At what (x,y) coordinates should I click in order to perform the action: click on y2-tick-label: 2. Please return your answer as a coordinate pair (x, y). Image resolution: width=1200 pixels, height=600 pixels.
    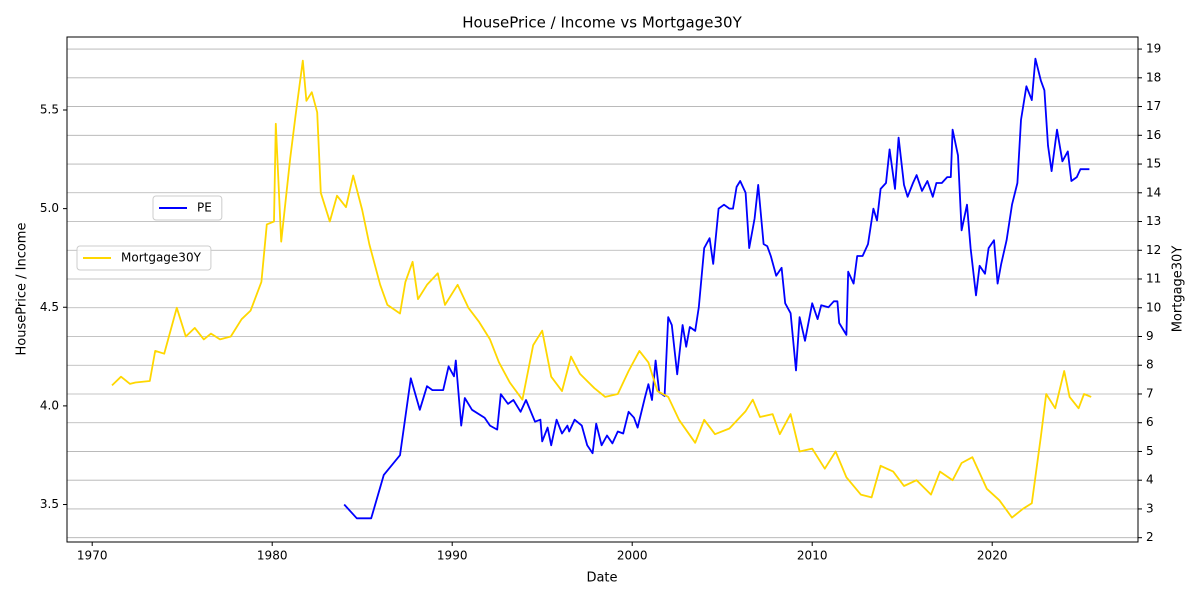
    Looking at the image, I should click on (1150, 537).